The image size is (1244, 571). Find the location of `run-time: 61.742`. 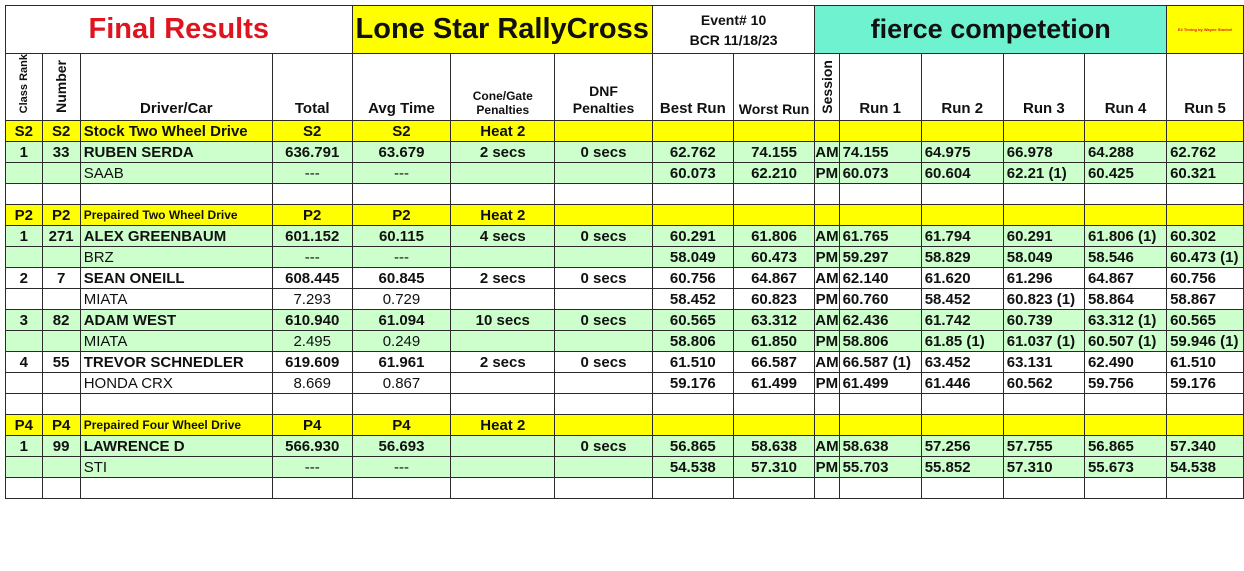

run-time: 61.742 is located at coordinates (962, 320).